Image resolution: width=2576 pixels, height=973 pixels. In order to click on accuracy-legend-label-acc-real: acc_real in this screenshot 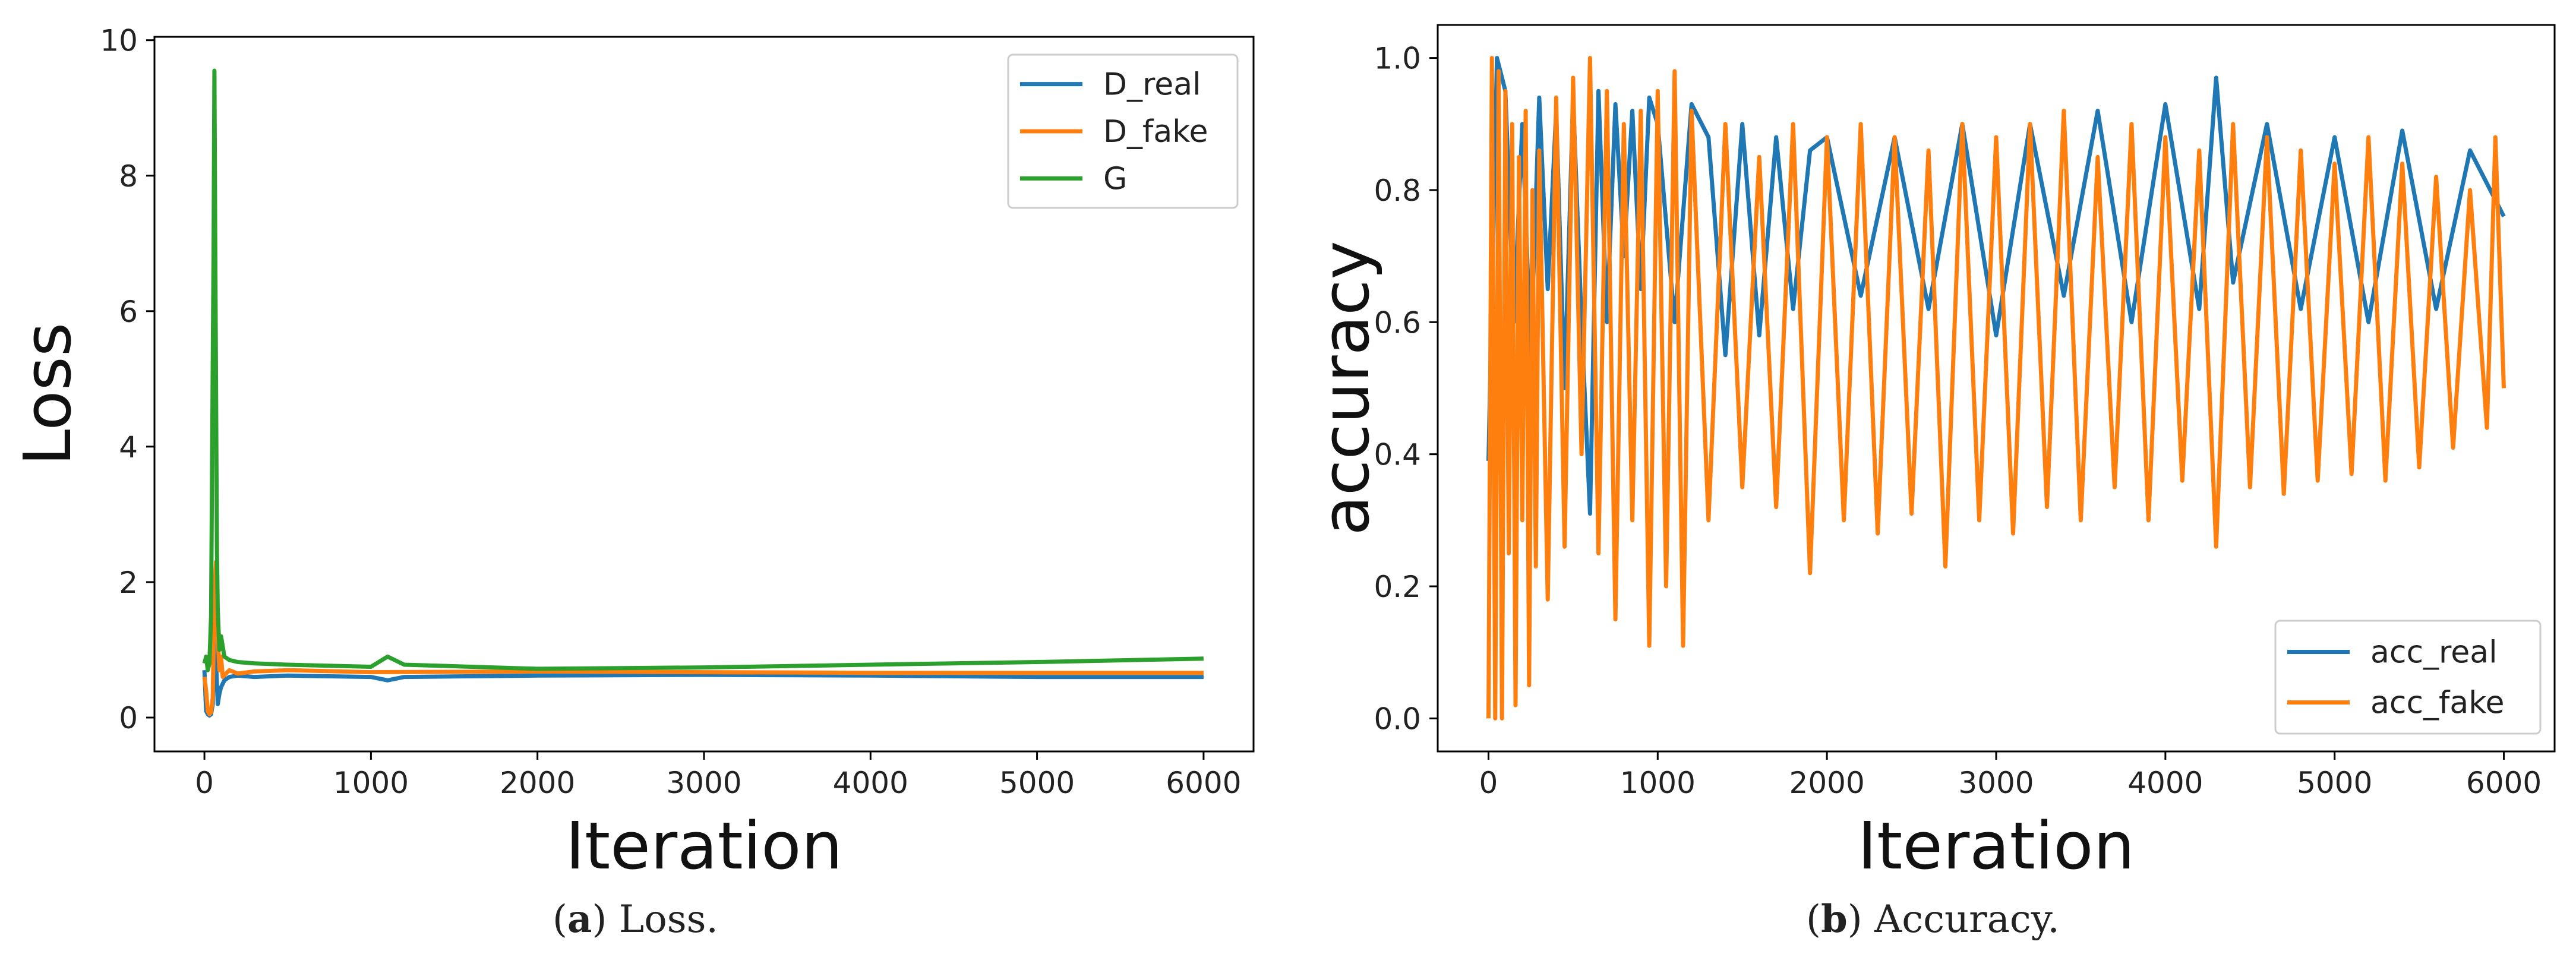, I will do `click(2434, 653)`.